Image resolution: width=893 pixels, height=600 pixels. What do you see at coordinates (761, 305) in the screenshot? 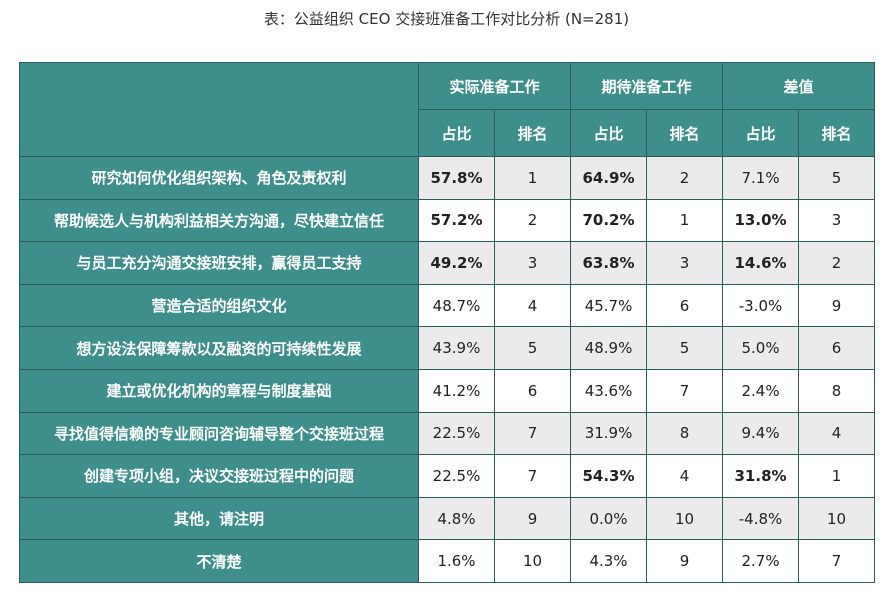
I see `data-cell: -3.0%` at bounding box center [761, 305].